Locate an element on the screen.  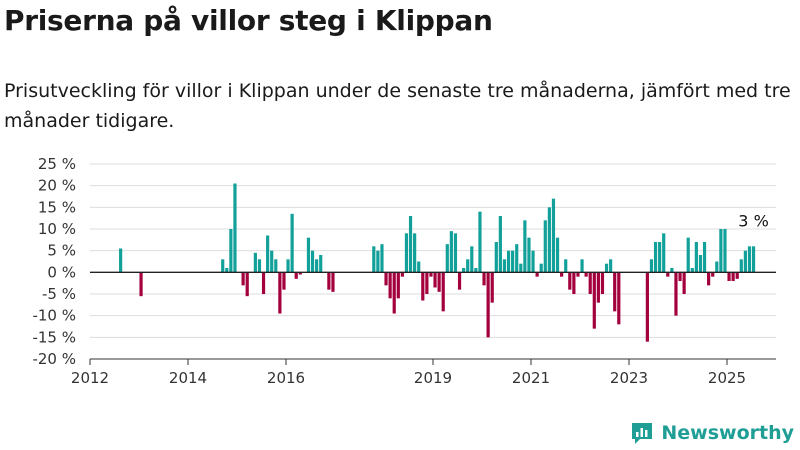
latest-value-label: 3 % is located at coordinates (753, 220).